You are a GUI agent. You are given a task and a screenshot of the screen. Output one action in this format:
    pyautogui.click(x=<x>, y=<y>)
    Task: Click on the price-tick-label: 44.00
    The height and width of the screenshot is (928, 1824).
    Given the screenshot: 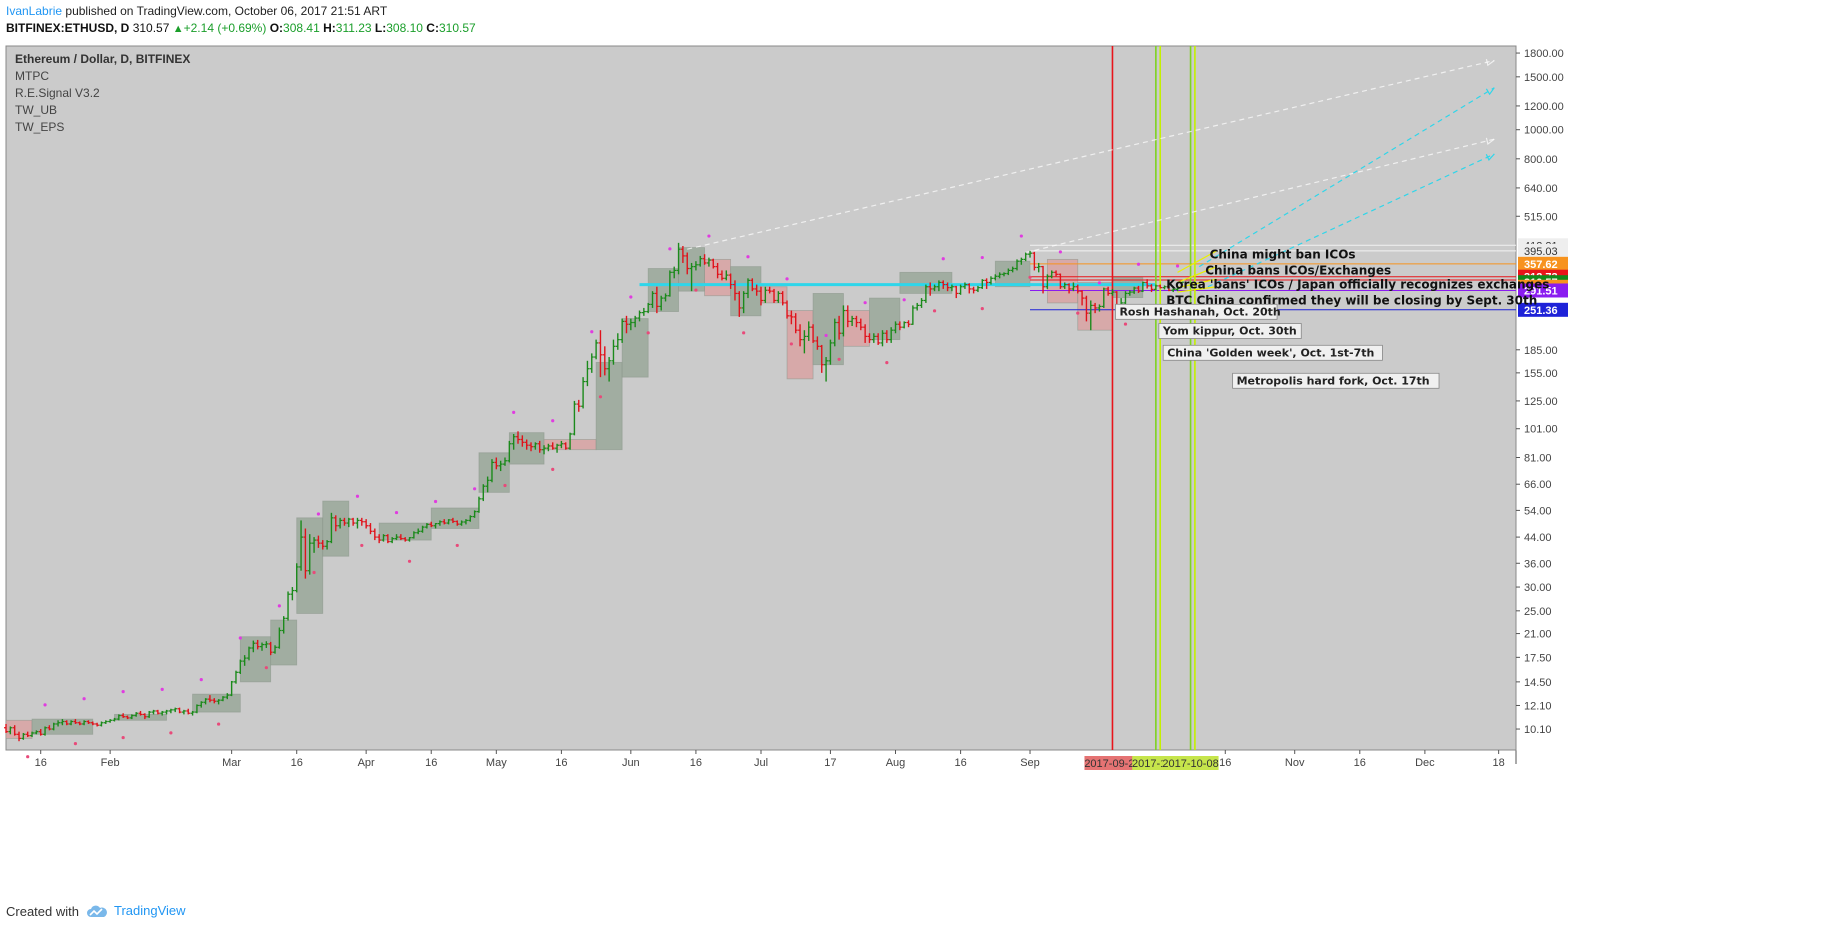 What is the action you would take?
    pyautogui.click(x=1538, y=538)
    